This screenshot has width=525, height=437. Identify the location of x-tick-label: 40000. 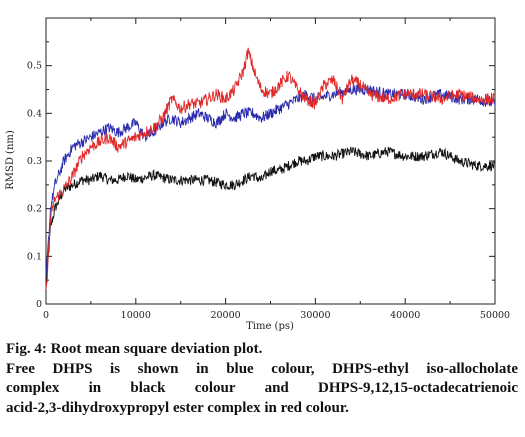
(405, 315).